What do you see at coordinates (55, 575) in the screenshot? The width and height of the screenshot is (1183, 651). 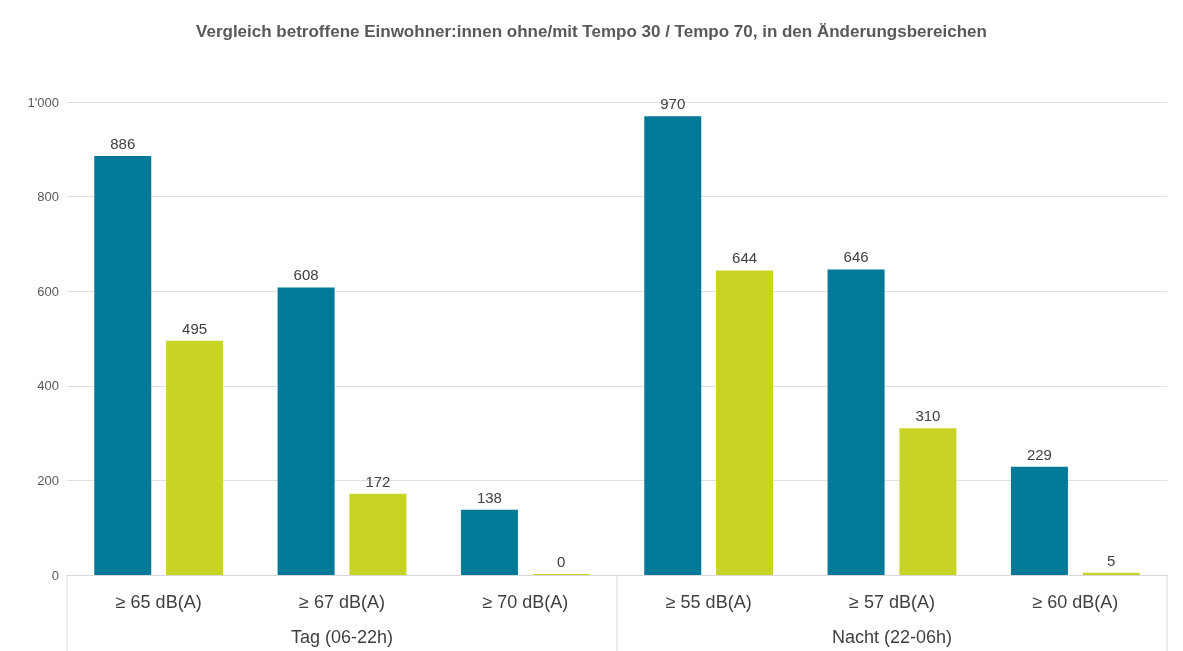 I see `y-tick-label: 0` at bounding box center [55, 575].